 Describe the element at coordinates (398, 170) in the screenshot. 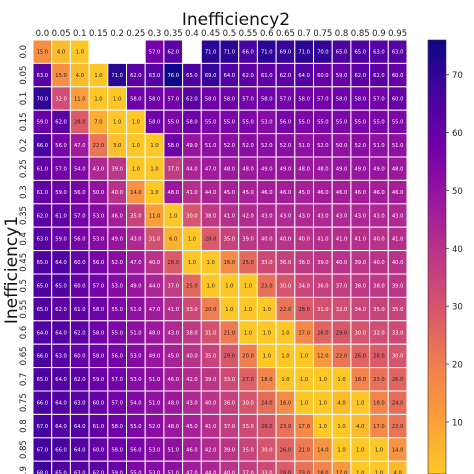

I see `heatmap-cell-label: 48.0` at that location.